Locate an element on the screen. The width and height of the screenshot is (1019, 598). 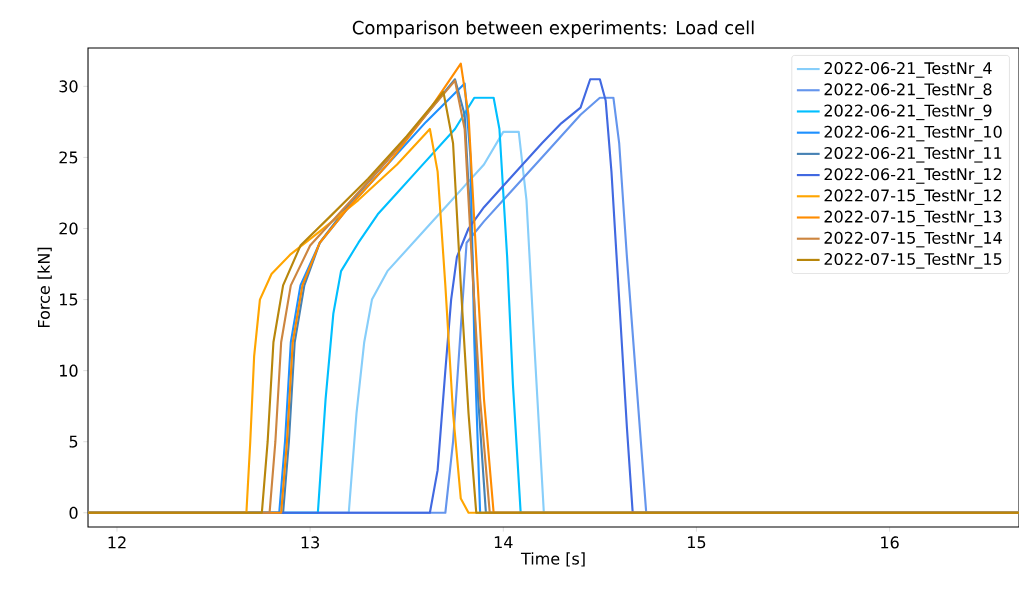
y-tick-label: 10 is located at coordinates (69, 370).